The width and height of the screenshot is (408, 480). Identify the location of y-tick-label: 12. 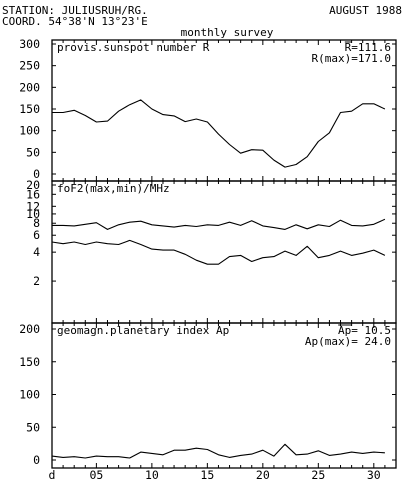
(33, 206).